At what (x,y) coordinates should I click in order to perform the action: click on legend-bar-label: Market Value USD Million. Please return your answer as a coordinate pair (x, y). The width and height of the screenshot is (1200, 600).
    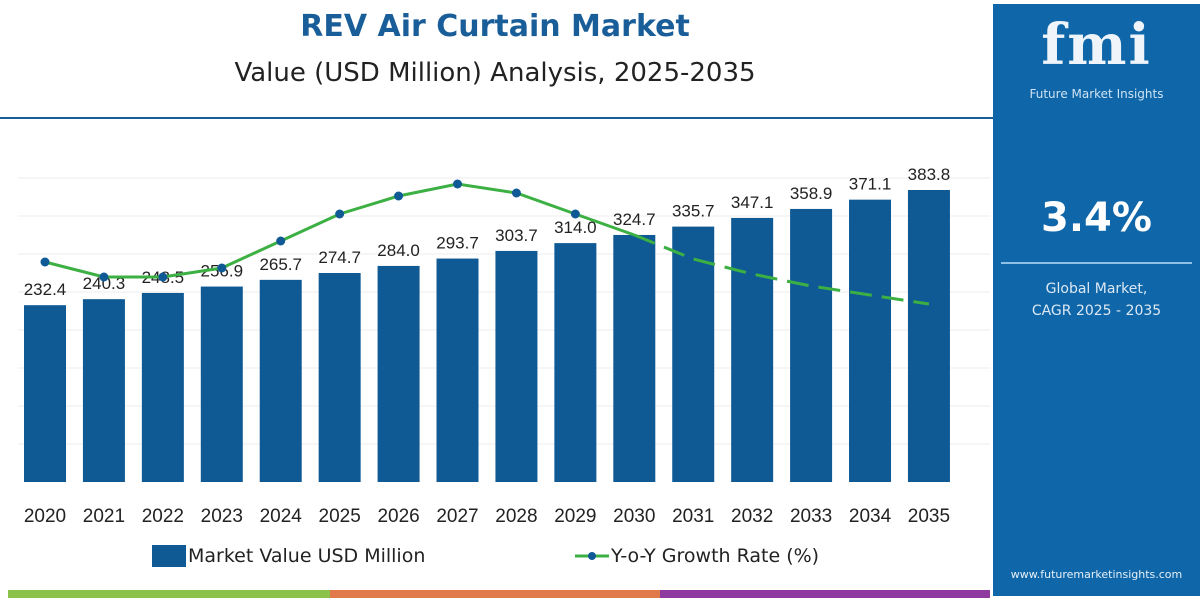
    Looking at the image, I should click on (307, 556).